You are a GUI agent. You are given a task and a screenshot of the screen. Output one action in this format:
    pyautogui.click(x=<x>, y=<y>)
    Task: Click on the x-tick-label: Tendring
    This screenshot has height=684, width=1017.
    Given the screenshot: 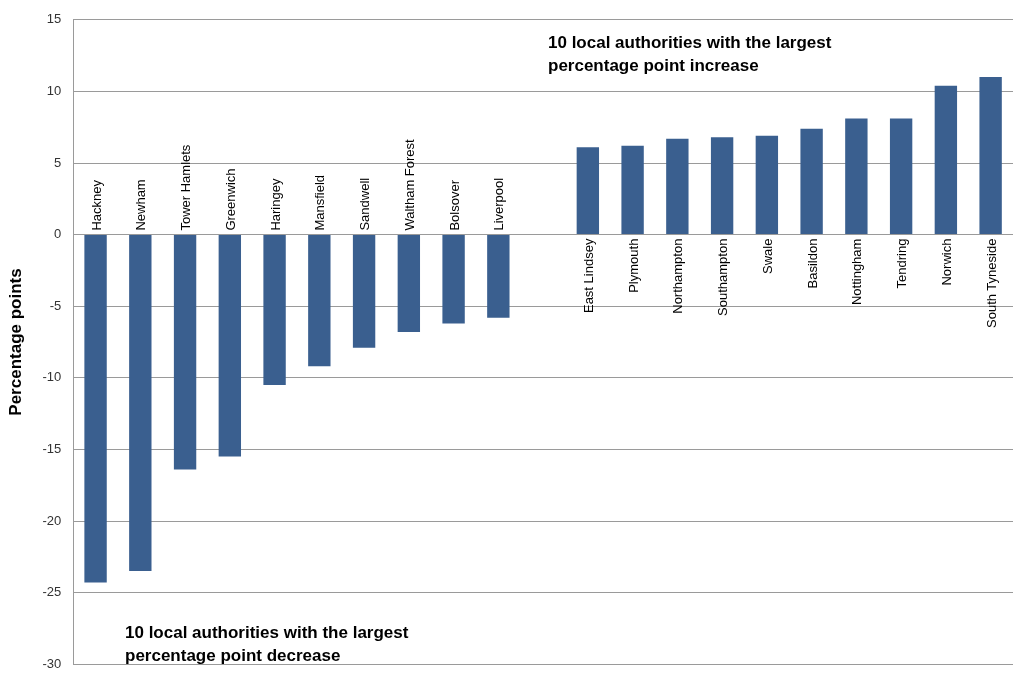 What is the action you would take?
    pyautogui.click(x=902, y=263)
    